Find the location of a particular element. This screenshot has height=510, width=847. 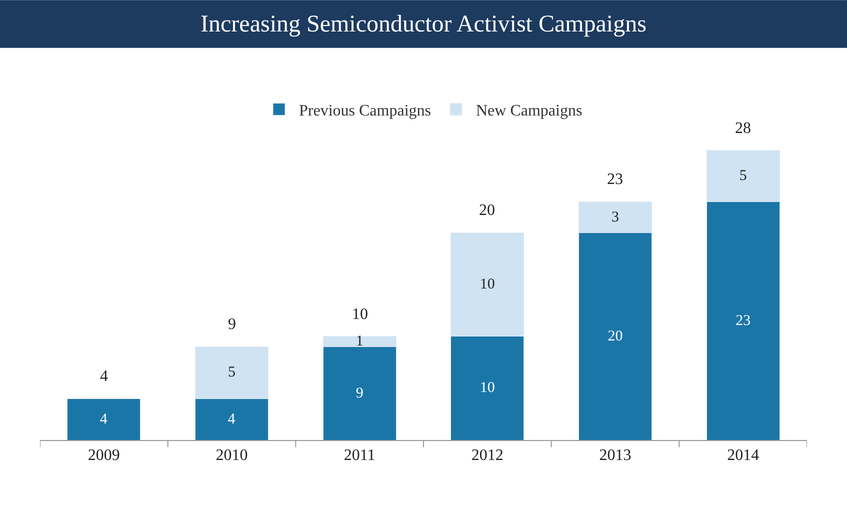

total-label: 10 is located at coordinates (360, 314).